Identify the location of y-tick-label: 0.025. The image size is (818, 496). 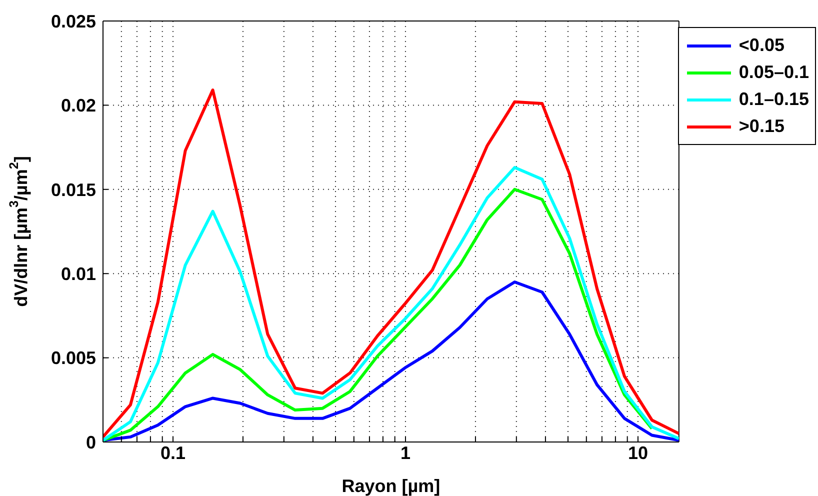
(73, 21).